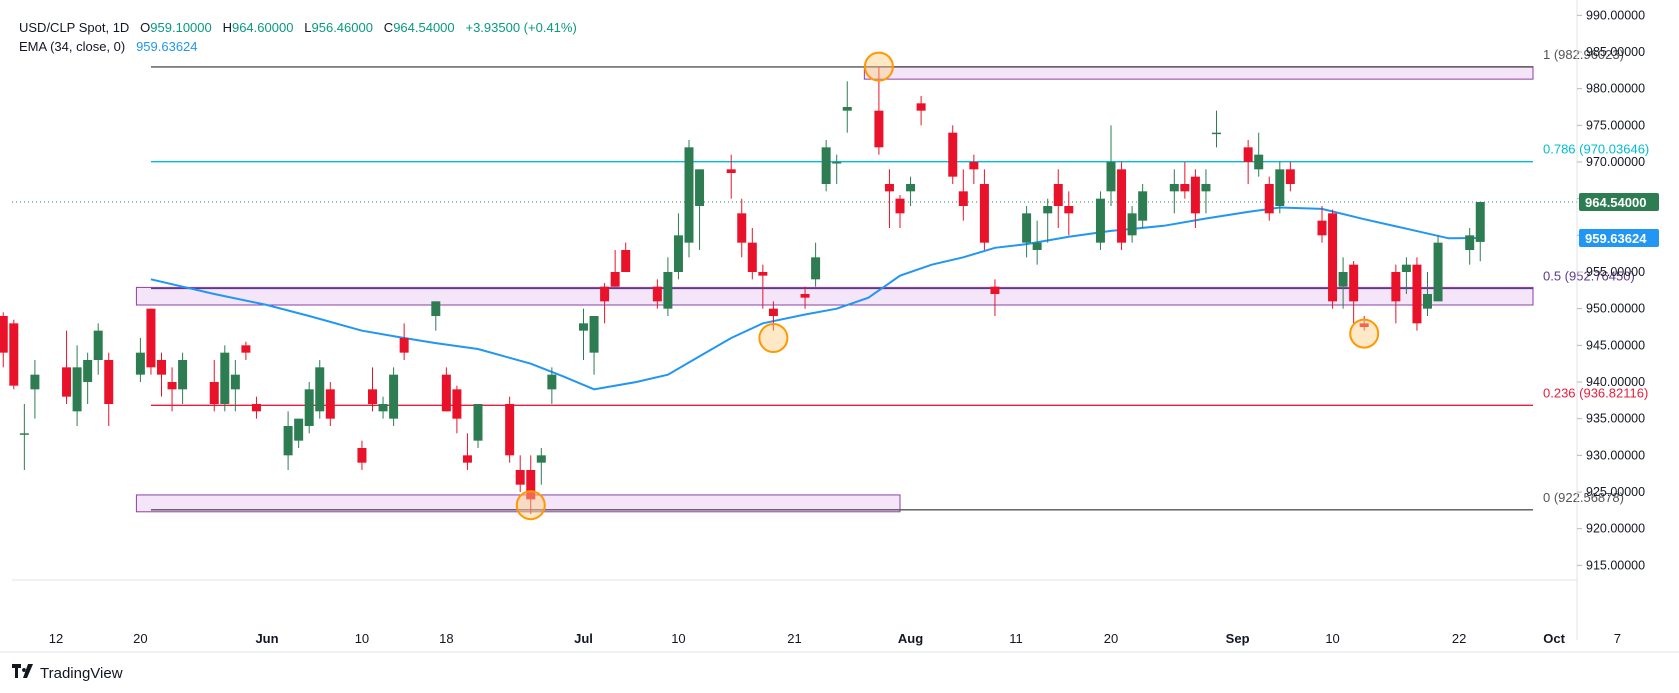  Describe the element at coordinates (1615, 162) in the screenshot. I see `y-tick-label: 970.00000` at that location.